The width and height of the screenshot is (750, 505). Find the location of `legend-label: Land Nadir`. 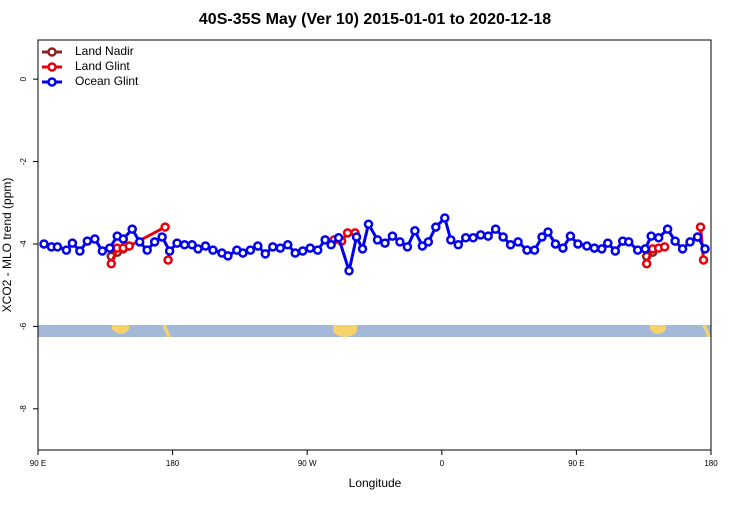

legend-label: Land Nadir is located at coordinates (104, 51).